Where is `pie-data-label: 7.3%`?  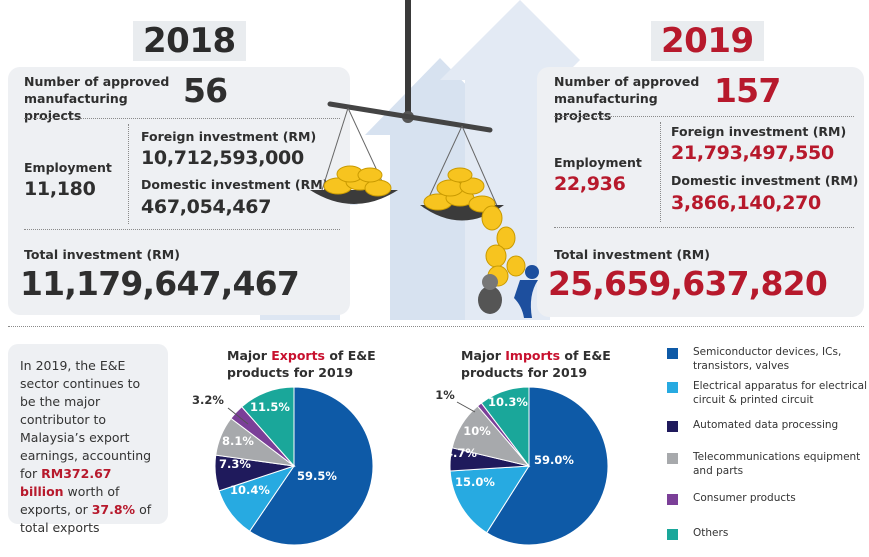
pie-data-label: 7.3% is located at coordinates (235, 464).